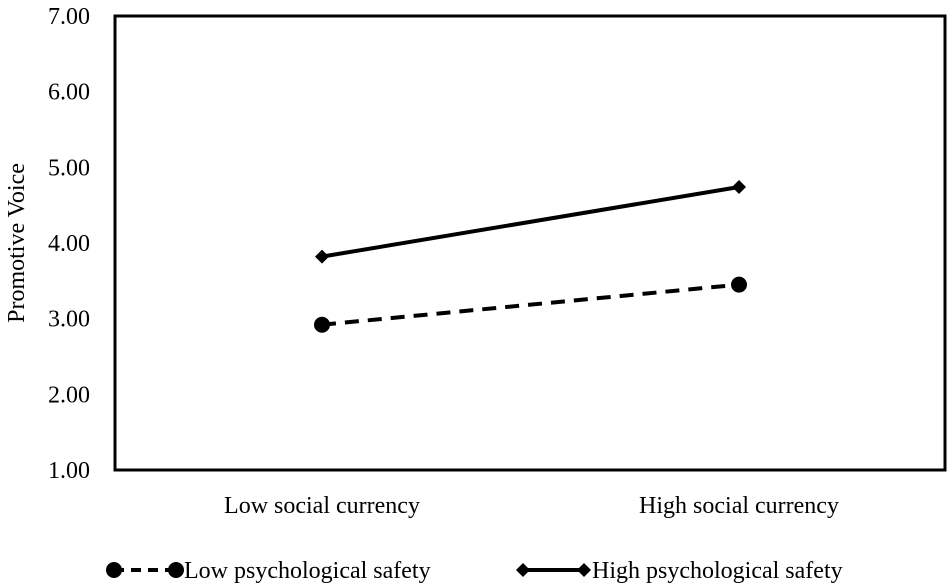  I want to click on x-tick-label: High social currency, so click(739, 506).